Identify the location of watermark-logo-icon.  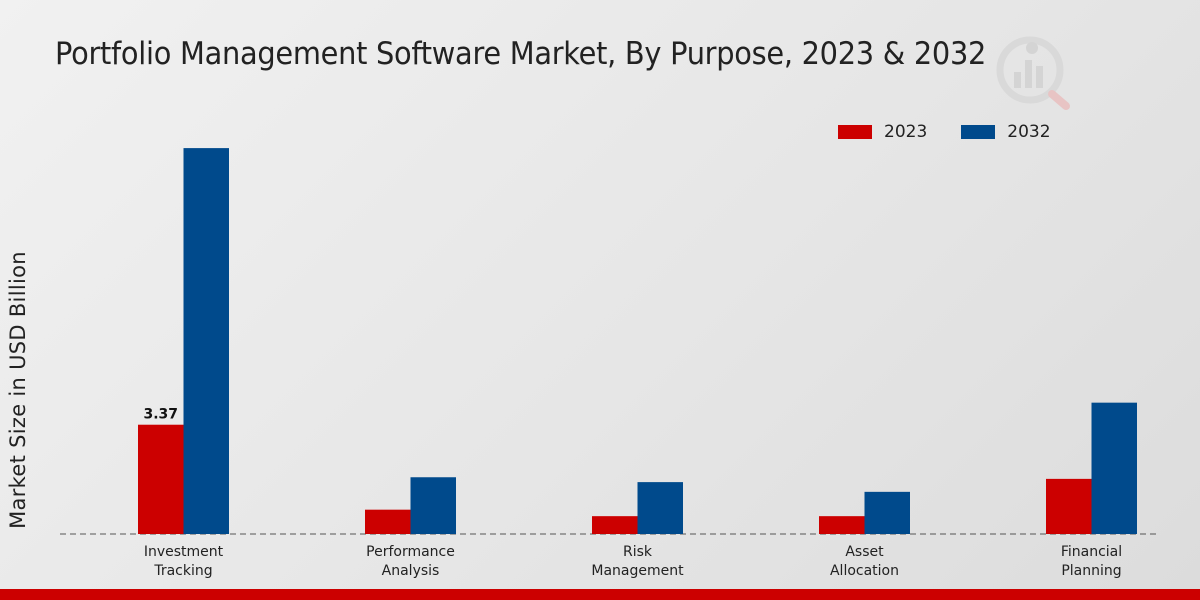
(1033, 73).